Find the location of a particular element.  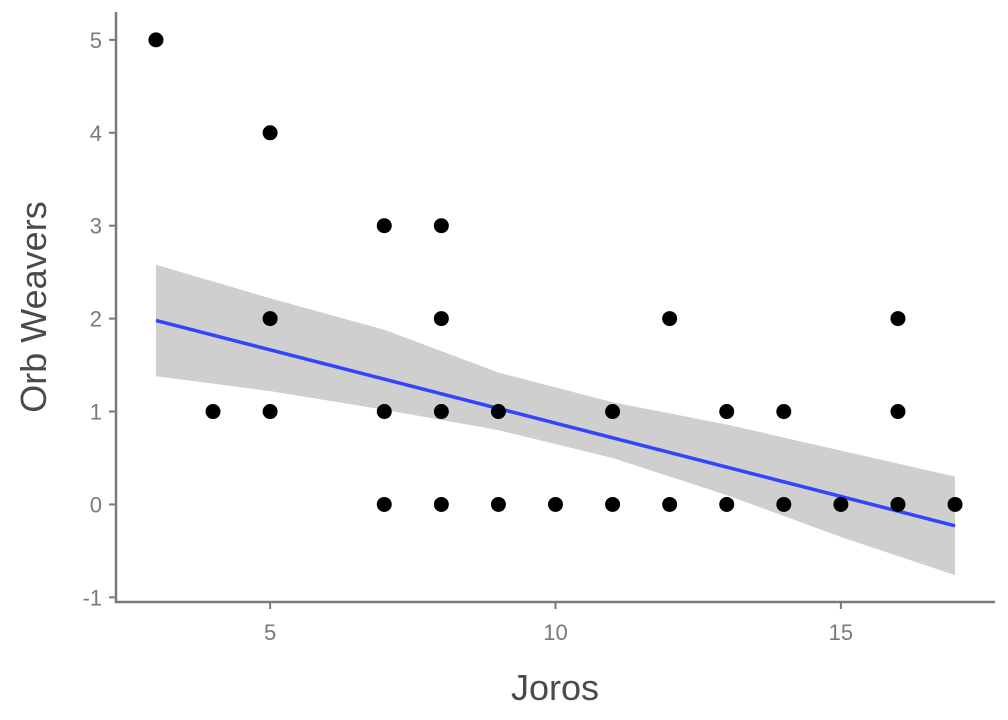

y-tick-label: 4 is located at coordinates (96, 133).